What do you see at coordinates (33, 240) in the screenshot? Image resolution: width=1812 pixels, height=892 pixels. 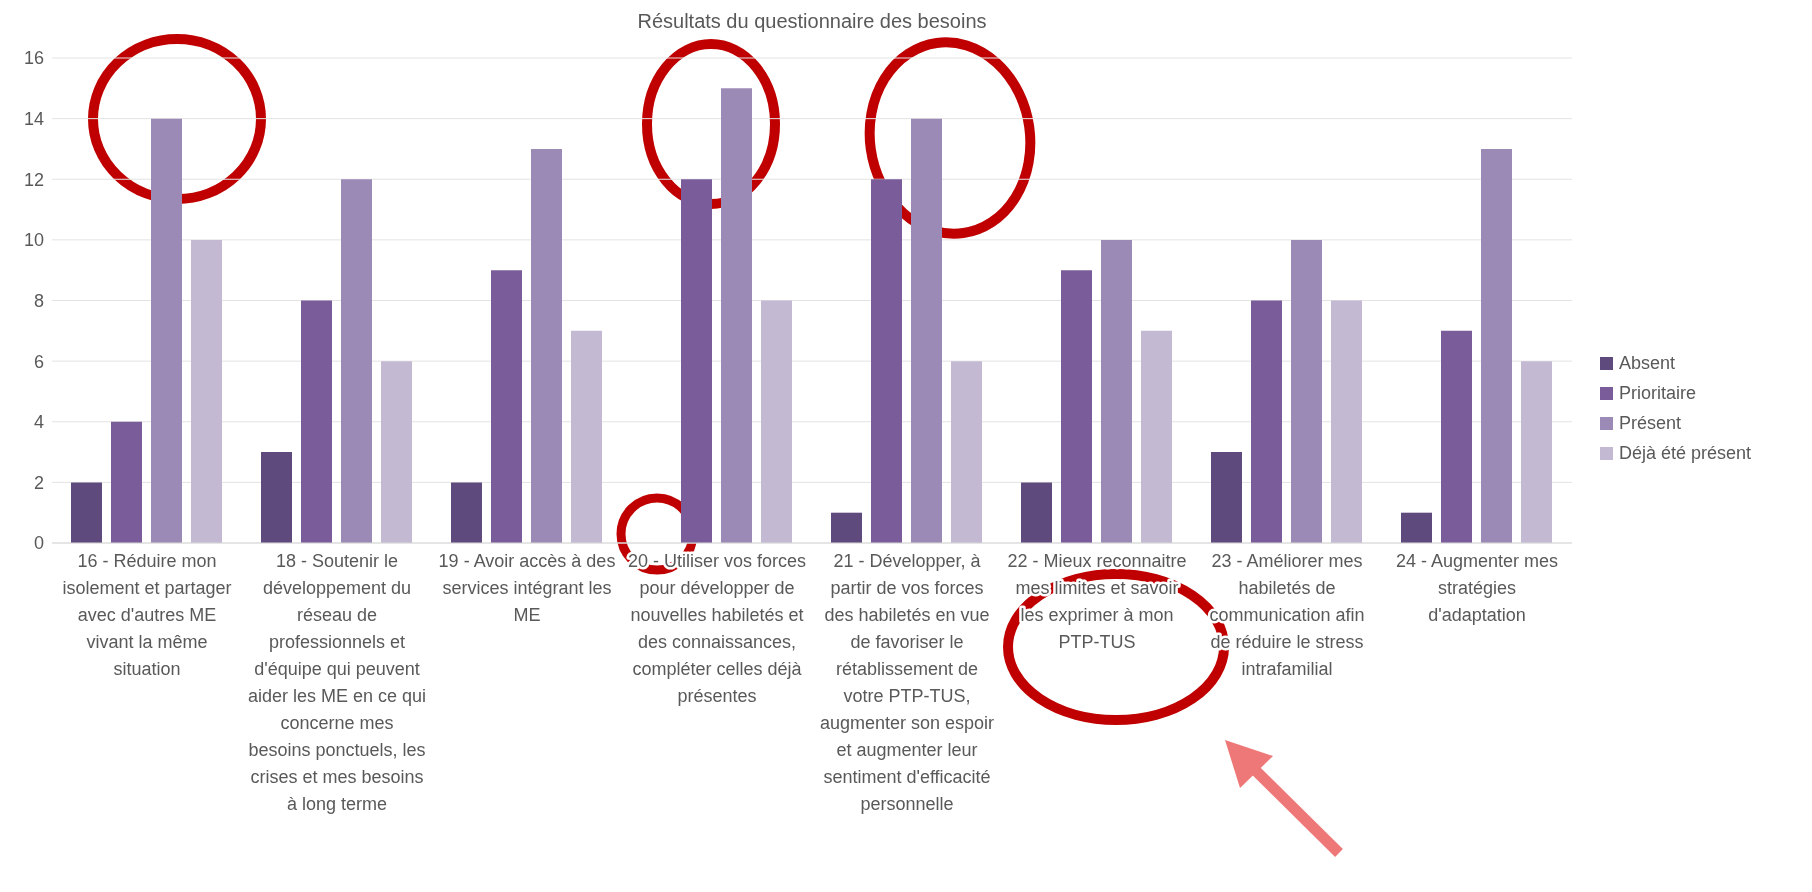 I see `y-tick-label: 10` at bounding box center [33, 240].